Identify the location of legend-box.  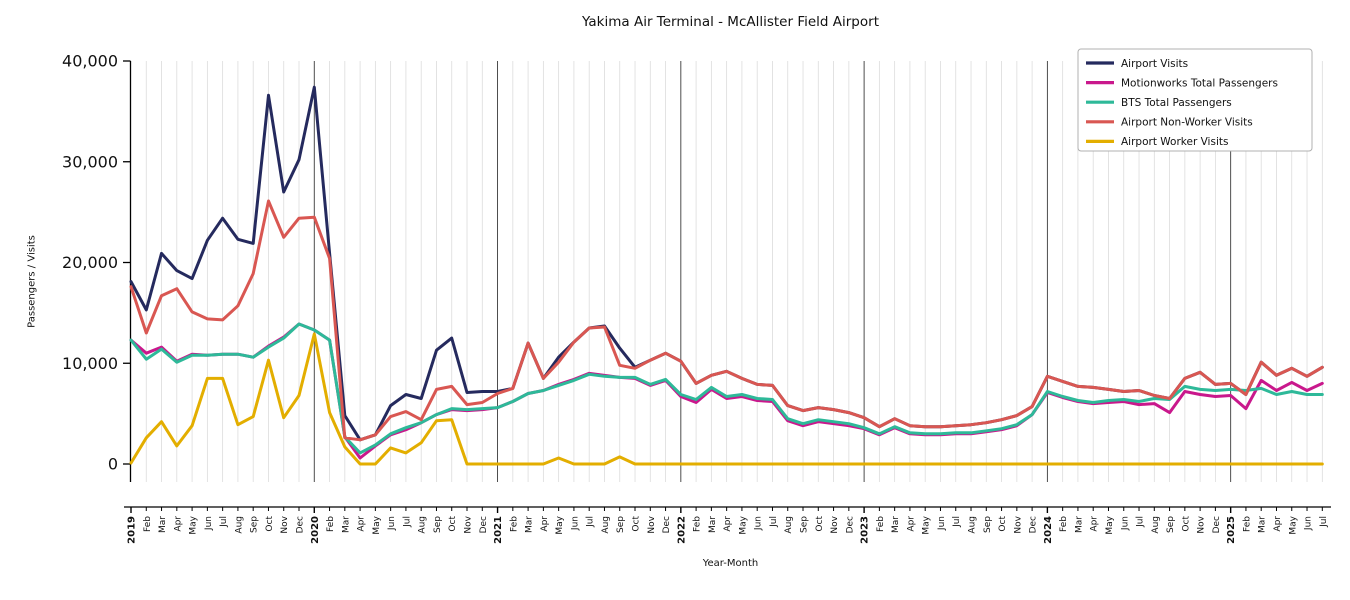
(1195, 100).